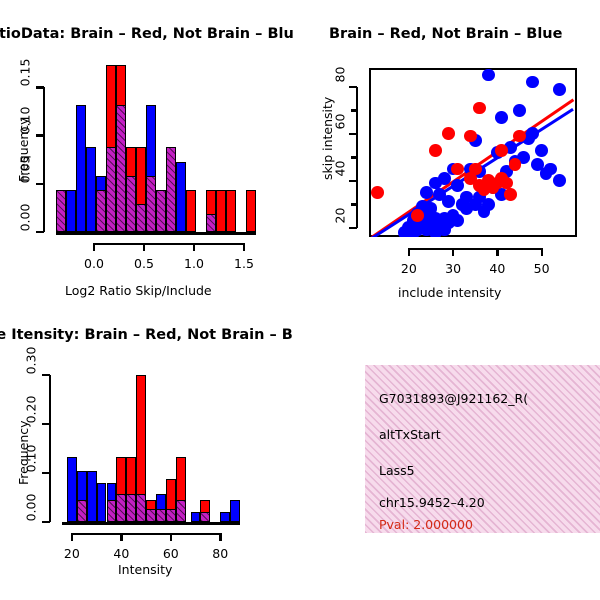 The width and height of the screenshot is (600, 600). Describe the element at coordinates (94, 263) in the screenshot. I see `x-tick-label: 0.0` at that location.